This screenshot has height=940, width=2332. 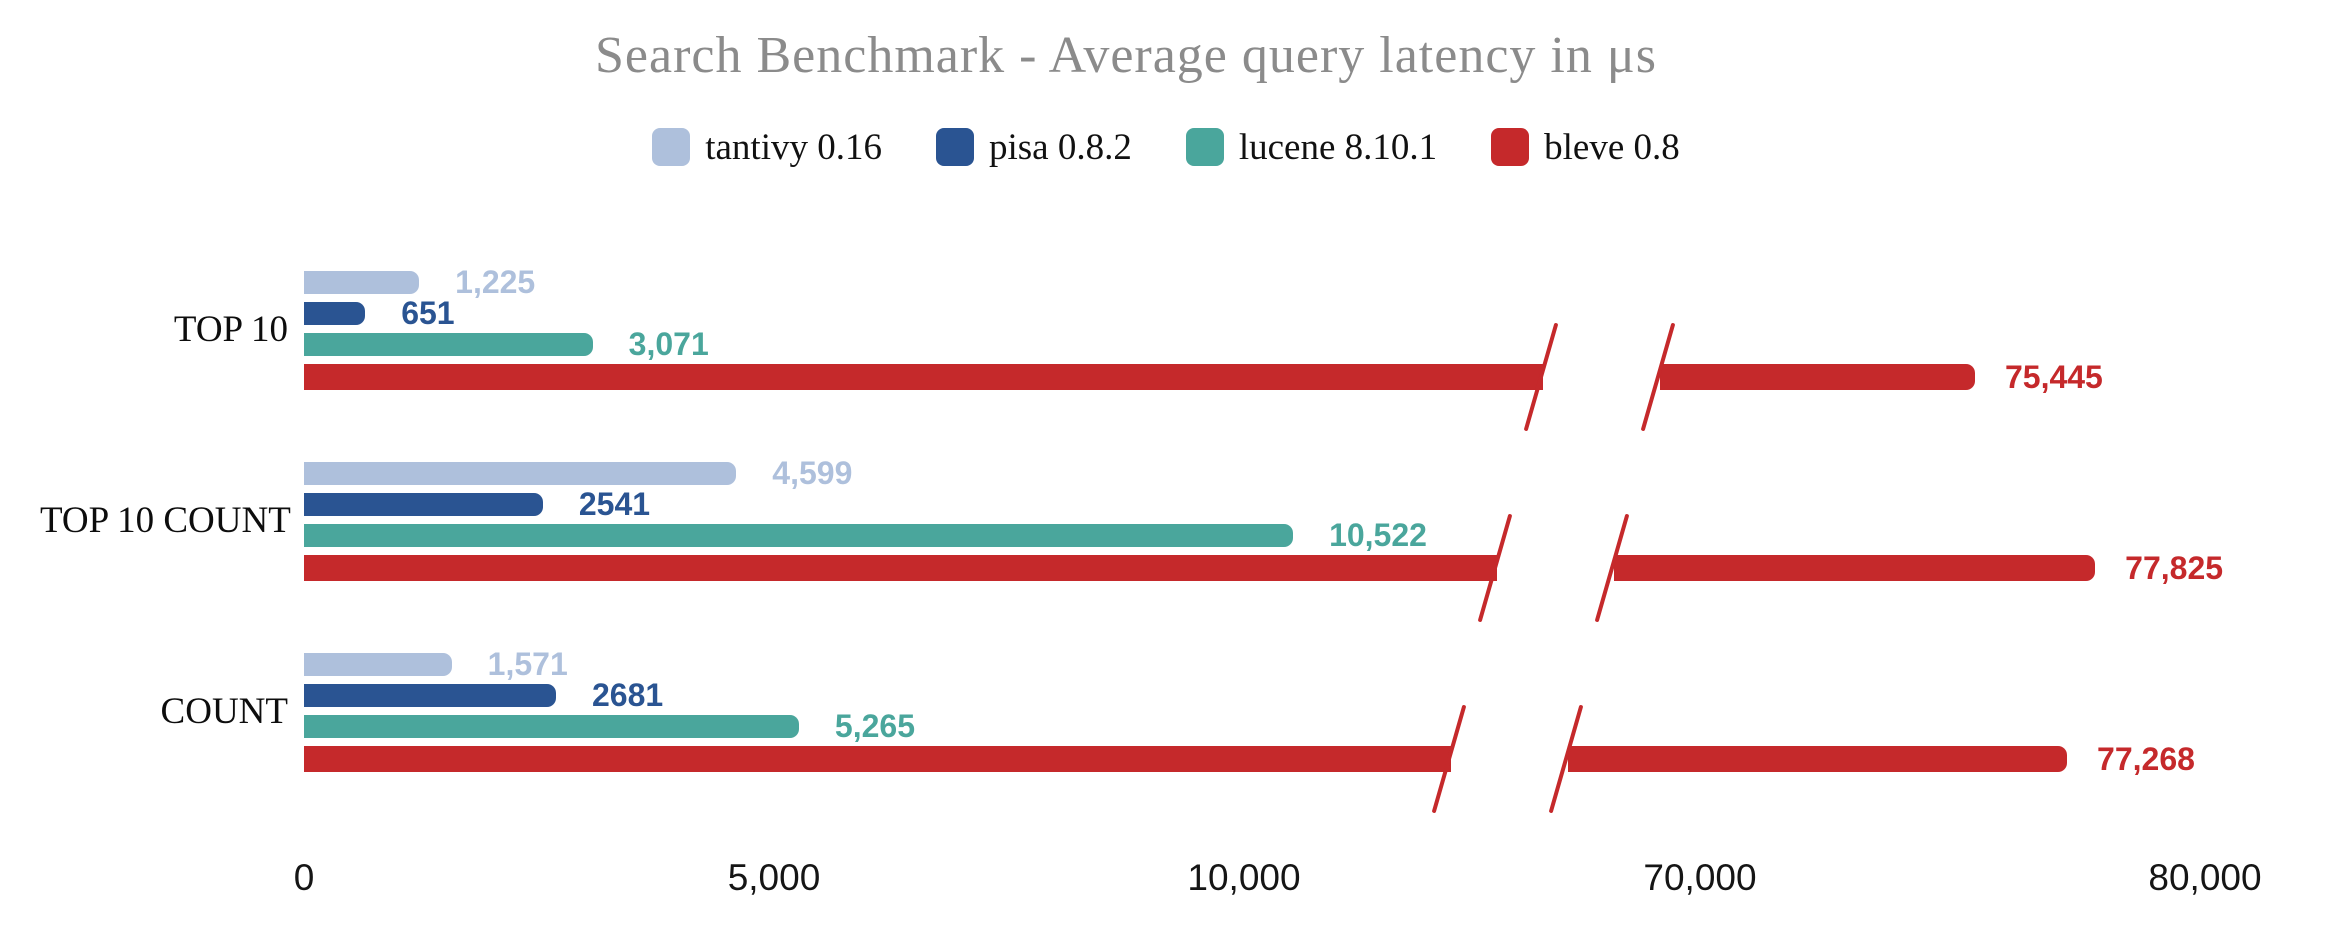 I want to click on bar-value-label: 77,268, so click(x=2146, y=758).